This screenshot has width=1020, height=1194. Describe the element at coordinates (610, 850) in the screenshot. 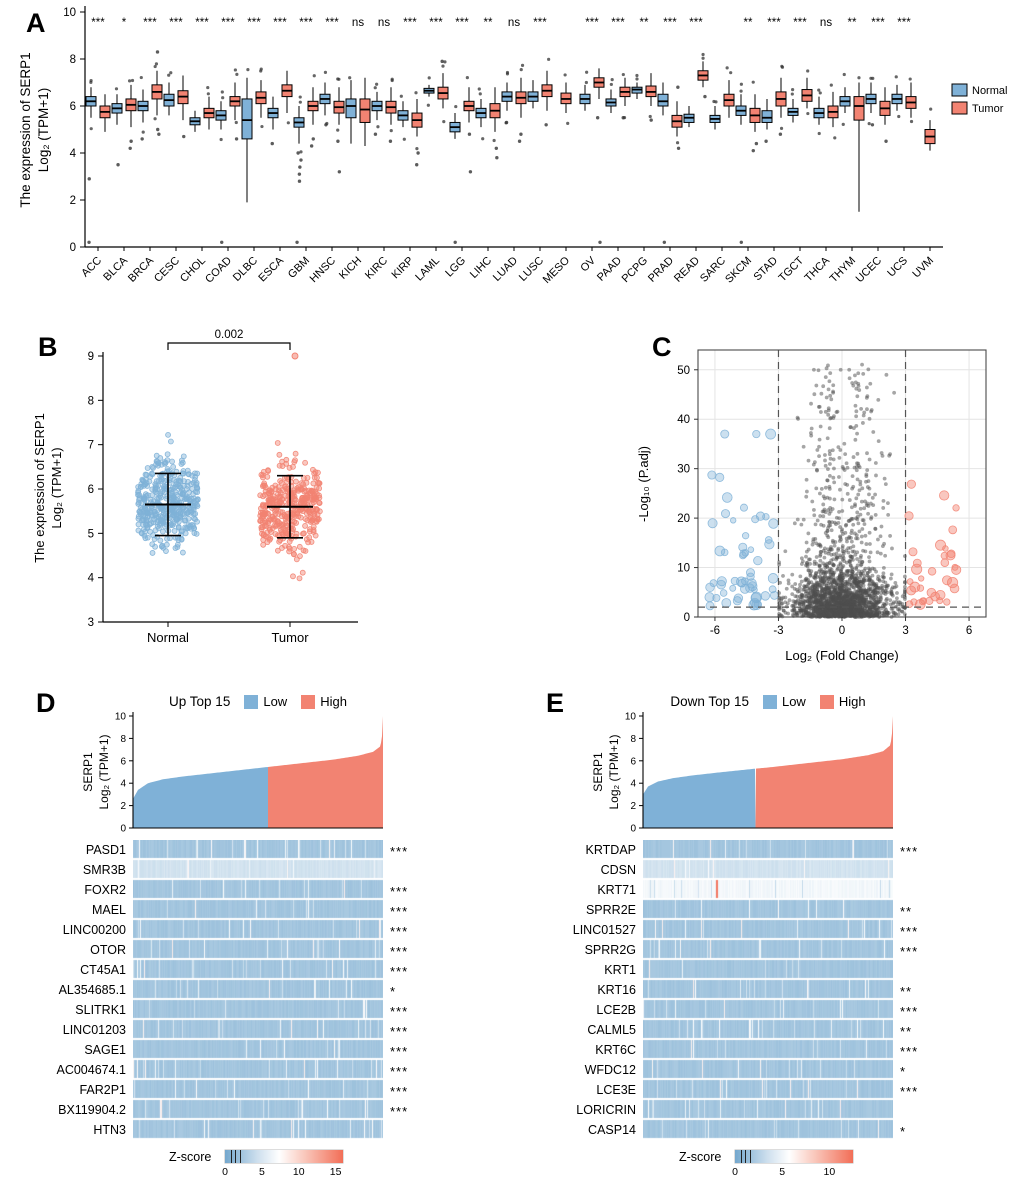

I see `gene-label: KRTDAP` at that location.